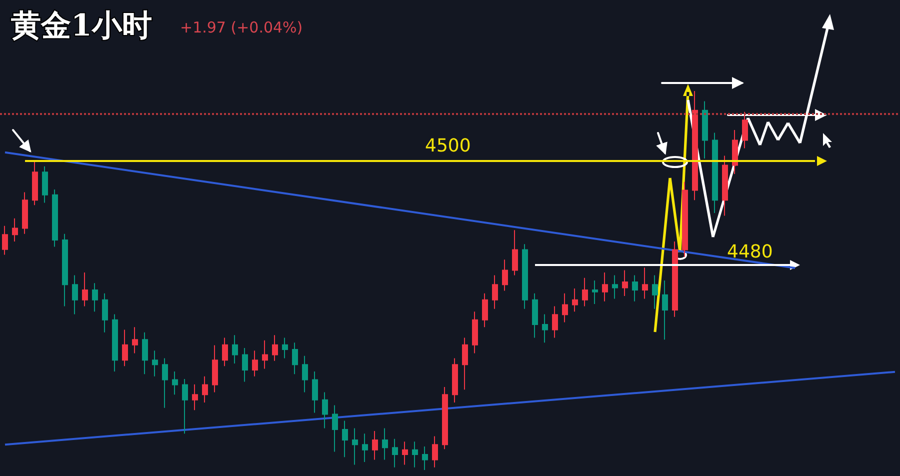 The image size is (900, 476). What do you see at coordinates (750, 252) in the screenshot?
I see `annotation: 4480` at bounding box center [750, 252].